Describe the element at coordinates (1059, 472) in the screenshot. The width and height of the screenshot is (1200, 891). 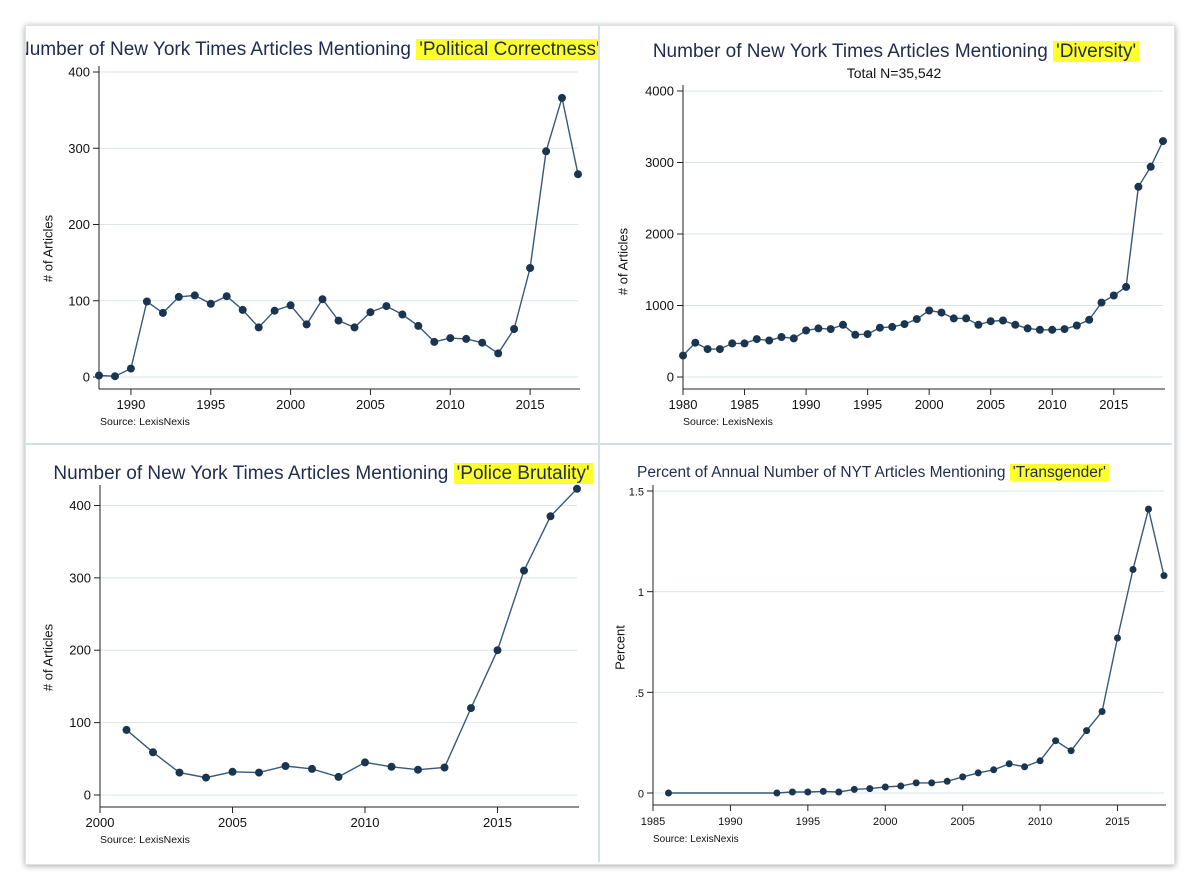
I see `chart-title-highlight: 'Transgender'` at that location.